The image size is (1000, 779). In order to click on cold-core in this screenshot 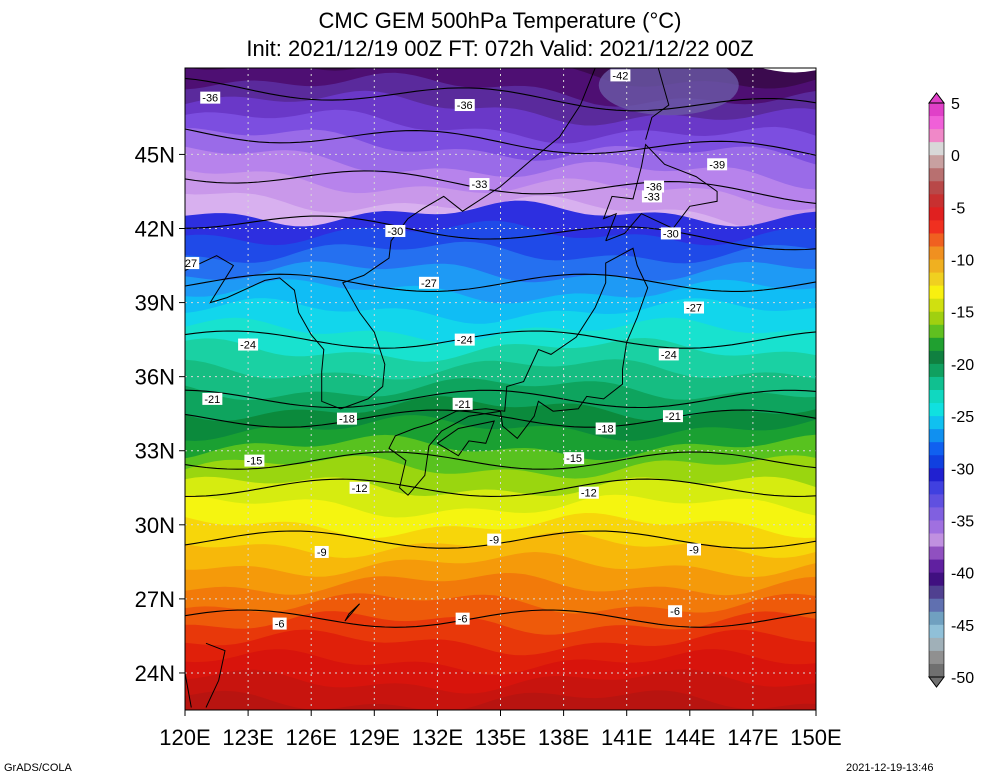, I will do `click(668, 92)`.